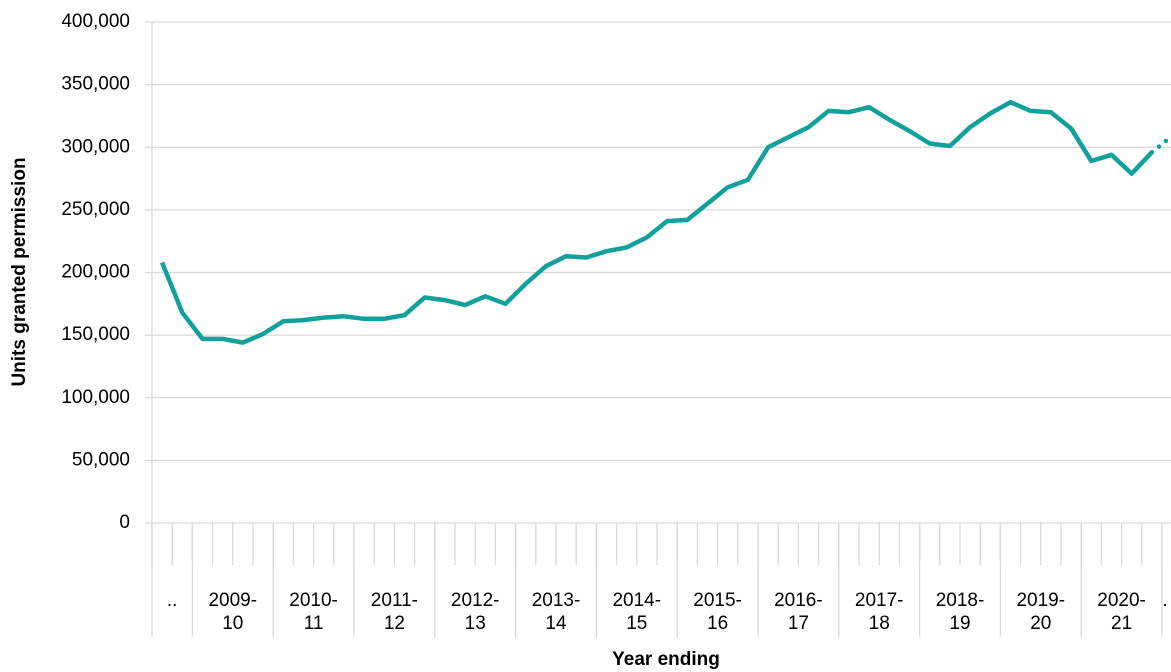 This screenshot has width=1171, height=672. Describe the element at coordinates (95, 21) in the screenshot. I see `y-tick-label: 400,000` at that location.